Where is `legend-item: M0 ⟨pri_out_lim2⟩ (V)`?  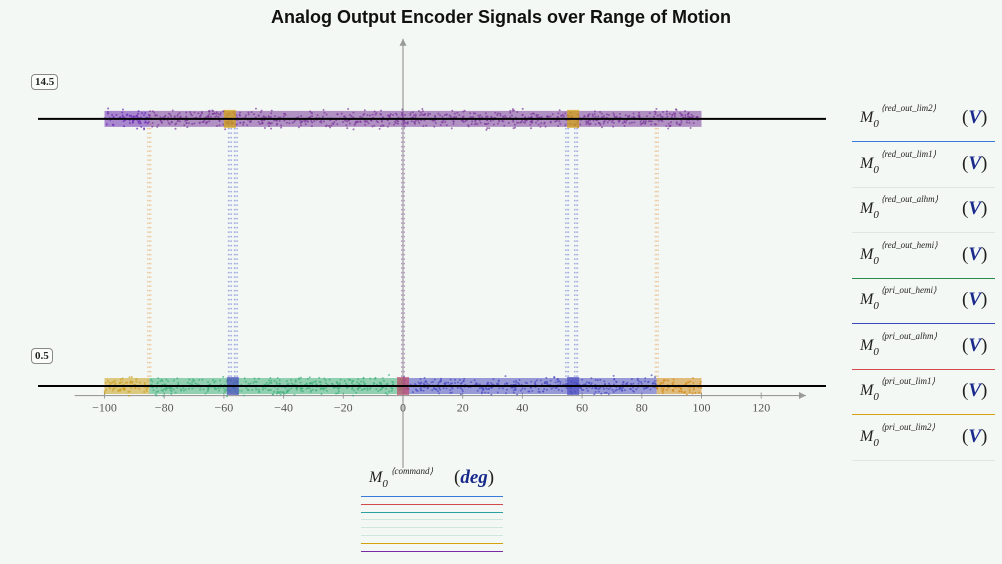
legend-item: M0 ⟨pri_out_lim2⟩ (V) is located at coordinates (923, 438).